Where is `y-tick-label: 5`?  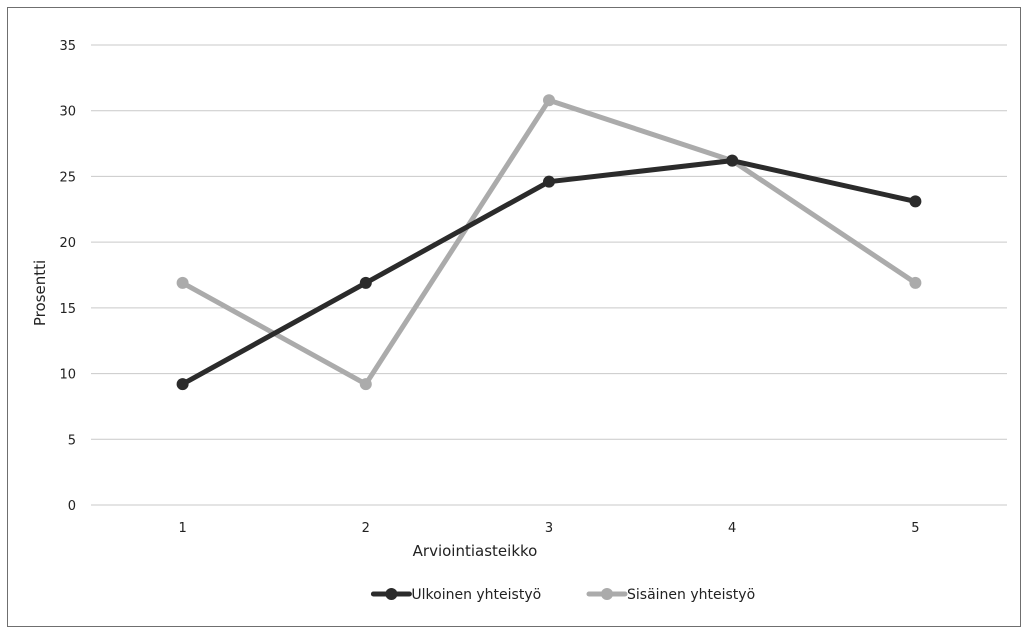
y-tick-label: 5 is located at coordinates (72, 440).